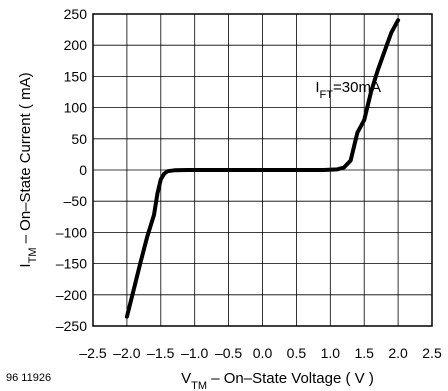  What do you see at coordinates (76, 76) in the screenshot?
I see `y-tick-label: 150` at bounding box center [76, 76].